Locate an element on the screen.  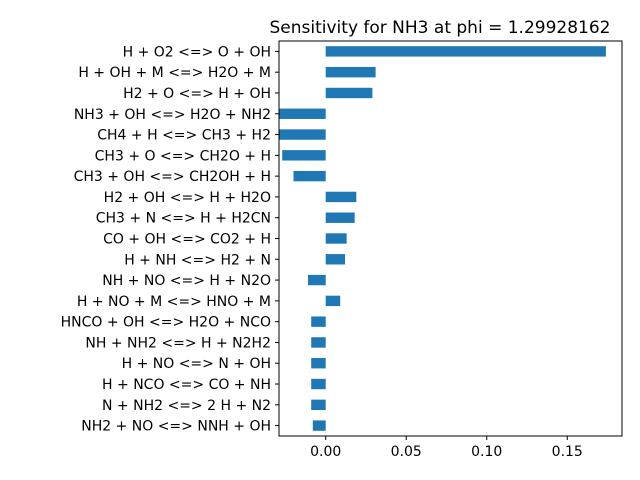
category-label: NH + NH2 <=> H + N2H2 is located at coordinates (178, 343).